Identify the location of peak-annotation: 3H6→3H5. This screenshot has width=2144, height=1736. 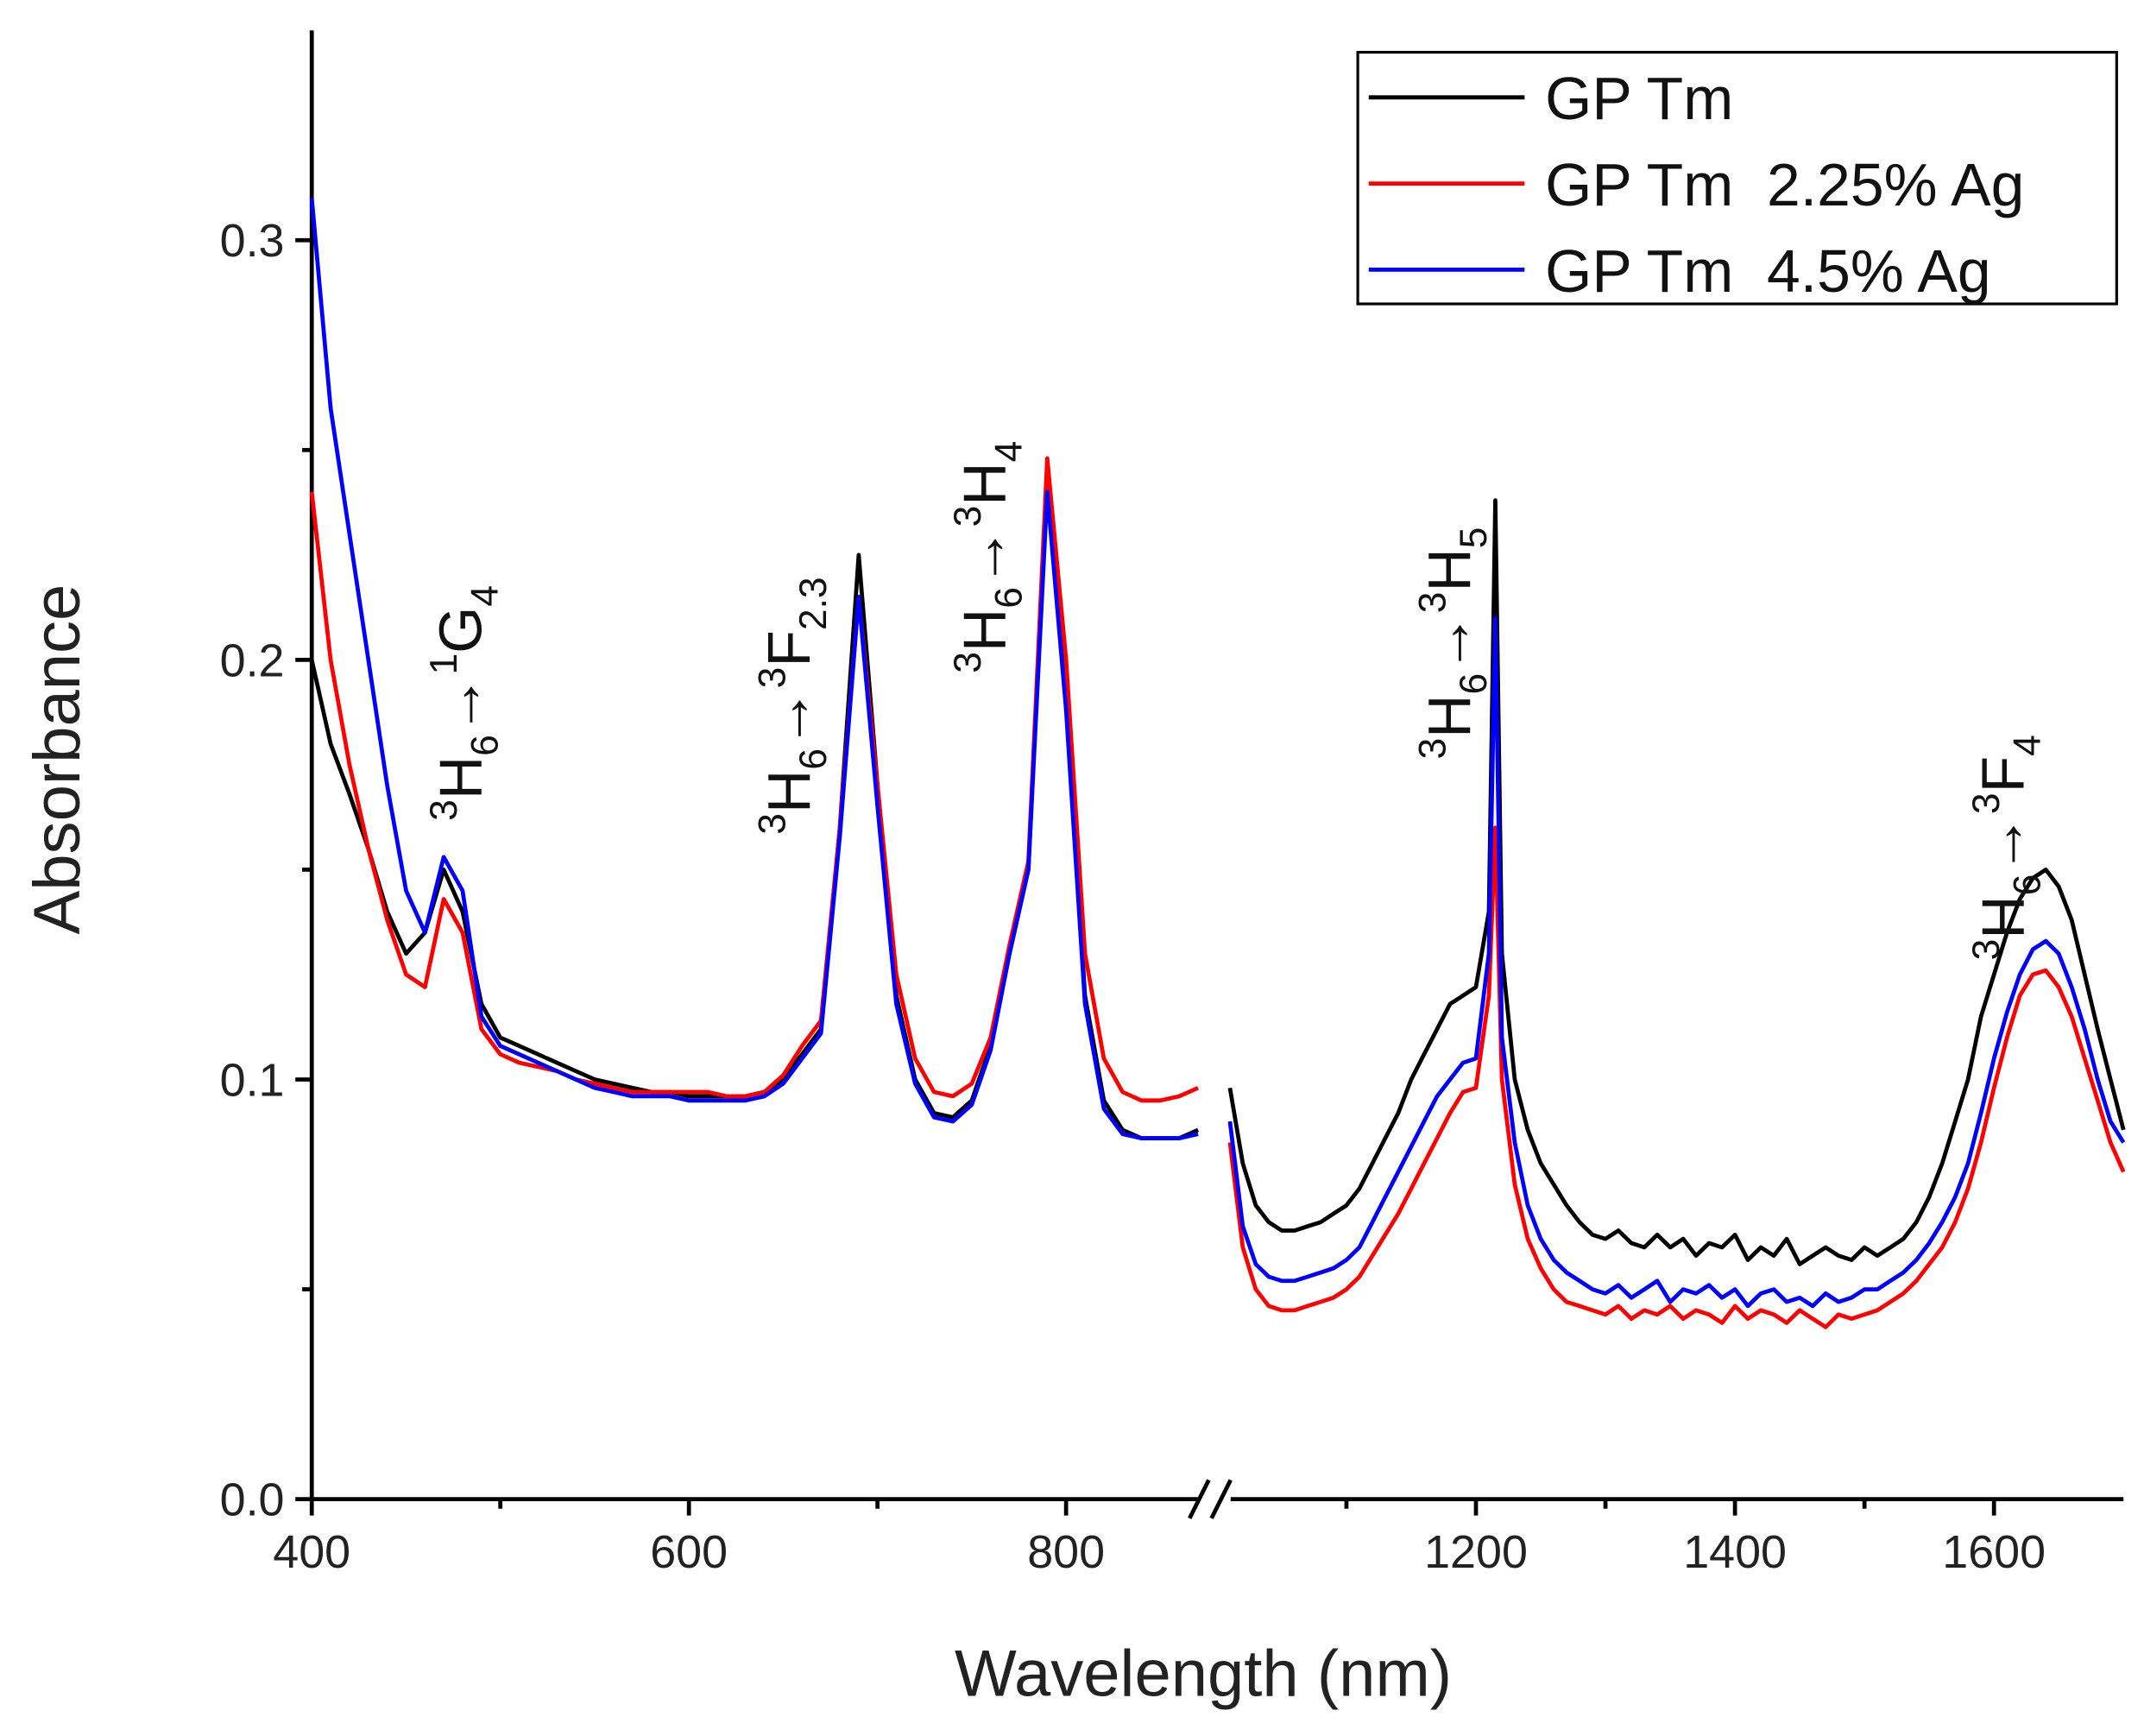
(1453, 643).